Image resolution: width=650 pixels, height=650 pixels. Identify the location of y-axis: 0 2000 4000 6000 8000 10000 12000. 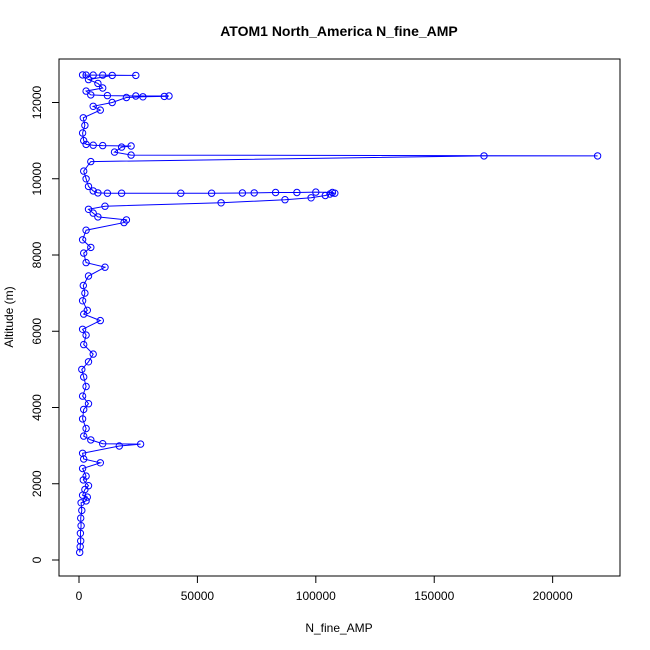
(44, 324).